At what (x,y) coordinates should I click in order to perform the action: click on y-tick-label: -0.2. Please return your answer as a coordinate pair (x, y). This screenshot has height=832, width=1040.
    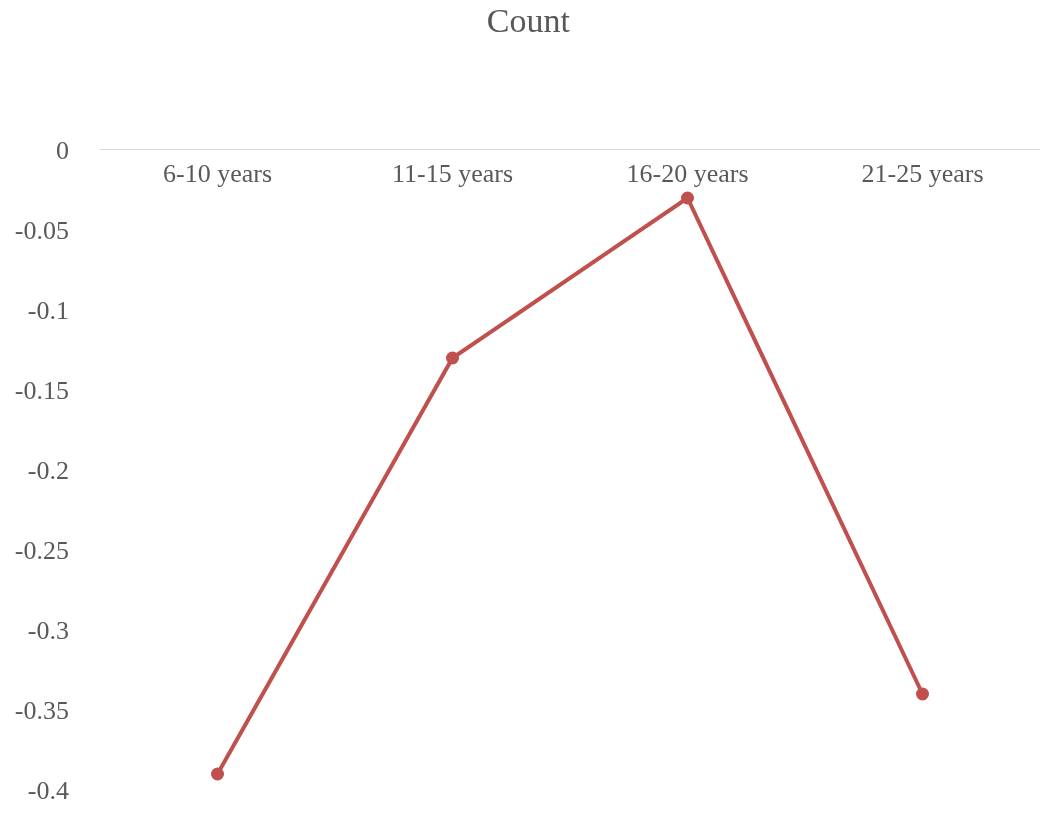
    Looking at the image, I should click on (48, 471).